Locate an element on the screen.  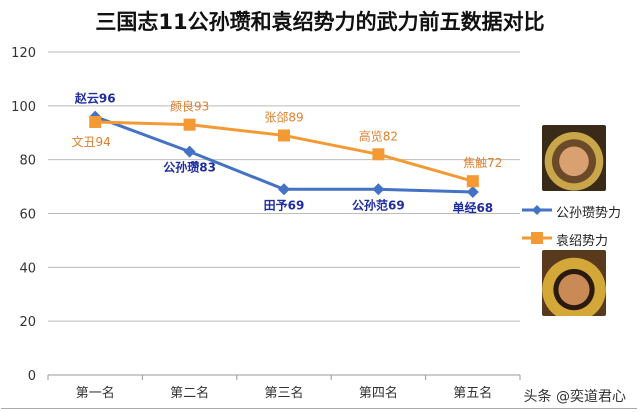
x-tick-label: 第五名 is located at coordinates (472, 393).